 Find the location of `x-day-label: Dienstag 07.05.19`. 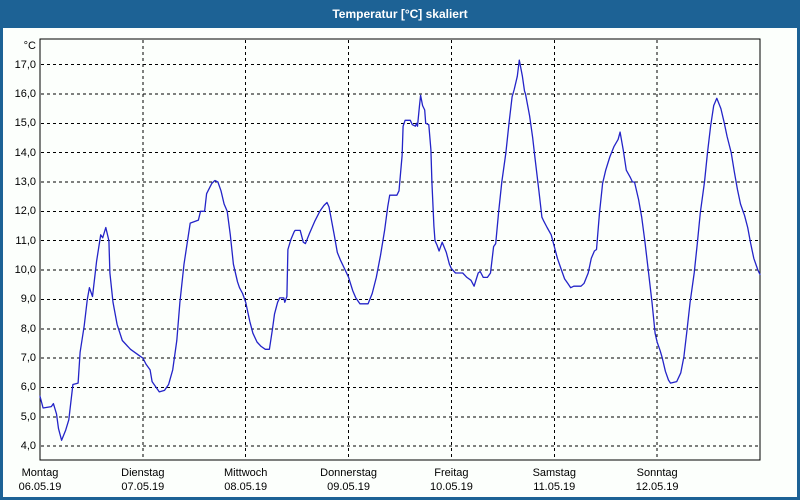

x-day-label: Dienstag 07.05.19 is located at coordinates (143, 480).